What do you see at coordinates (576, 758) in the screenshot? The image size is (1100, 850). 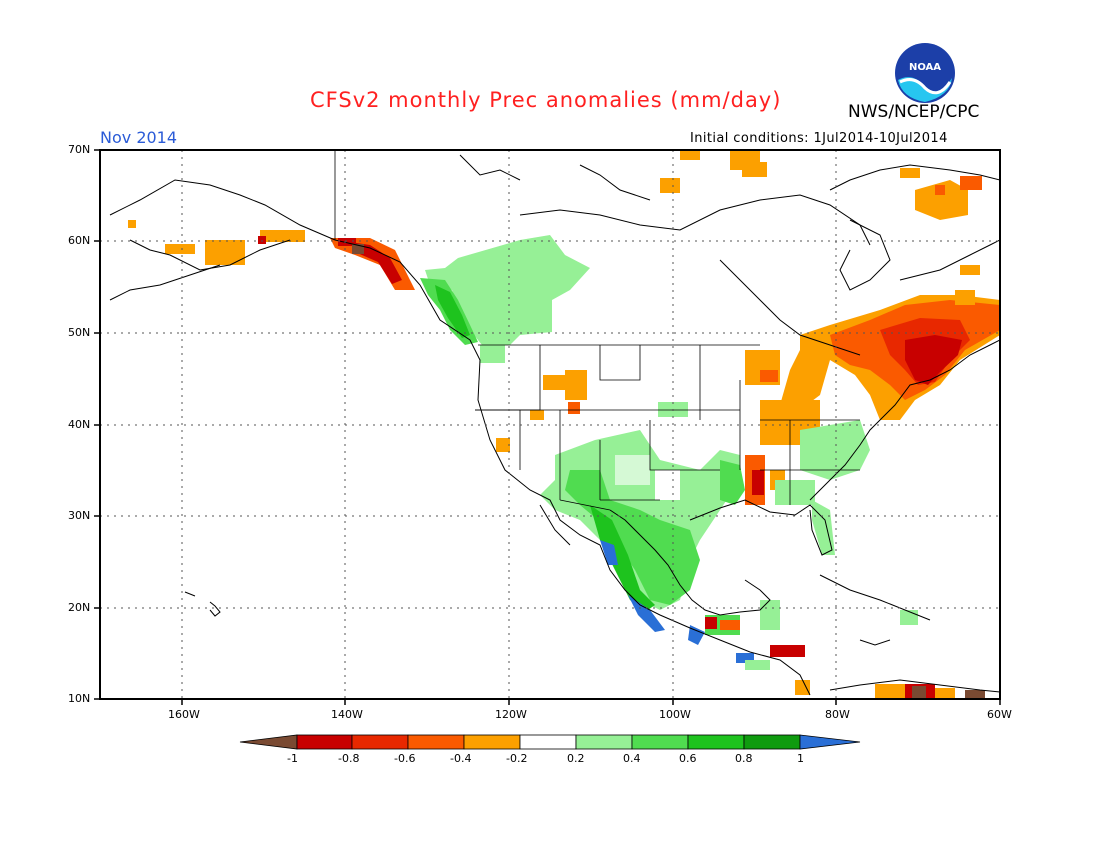 I see `colorbar-label: 0.2` at bounding box center [576, 758].